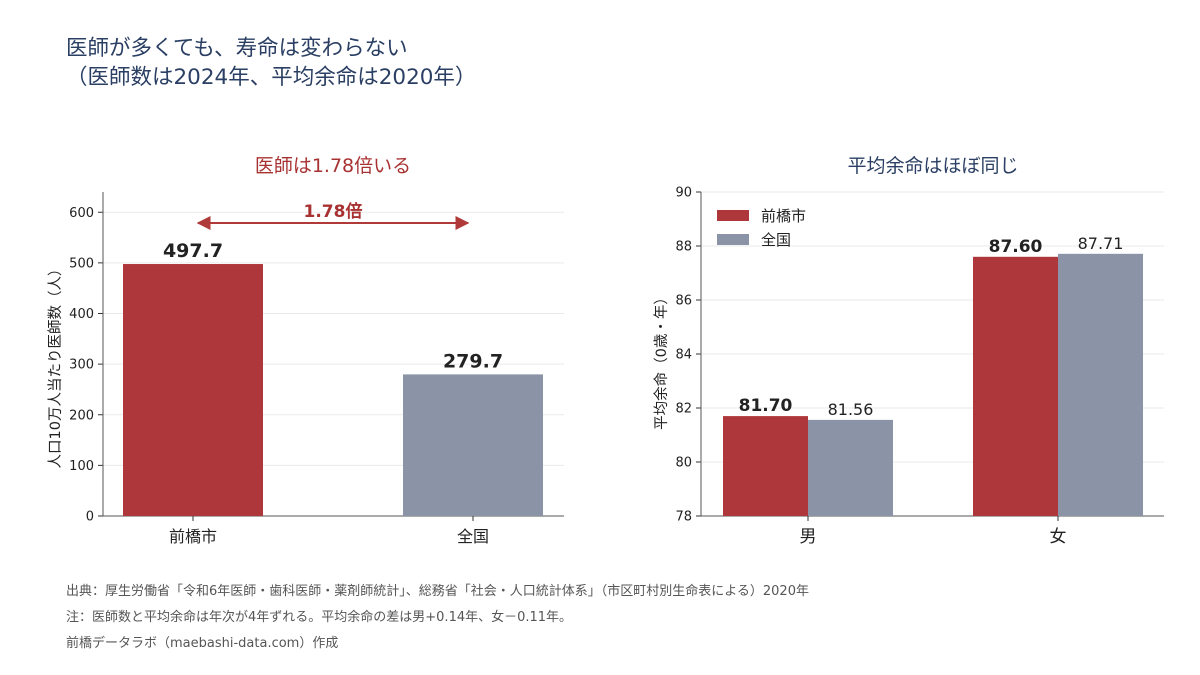 Image resolution: width=1200 pixels, height=675 pixels. What do you see at coordinates (55, 365) in the screenshot?
I see `left-y-axis-label: 人口10万人当たり医師数（人）` at bounding box center [55, 365].